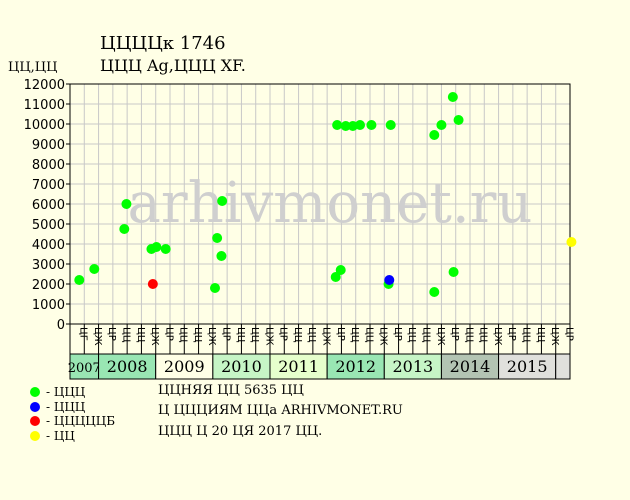  Describe the element at coordinates (163, 43) in the screenshot. I see `chart-title-line1: ЦЦЦЦк 1746` at that location.